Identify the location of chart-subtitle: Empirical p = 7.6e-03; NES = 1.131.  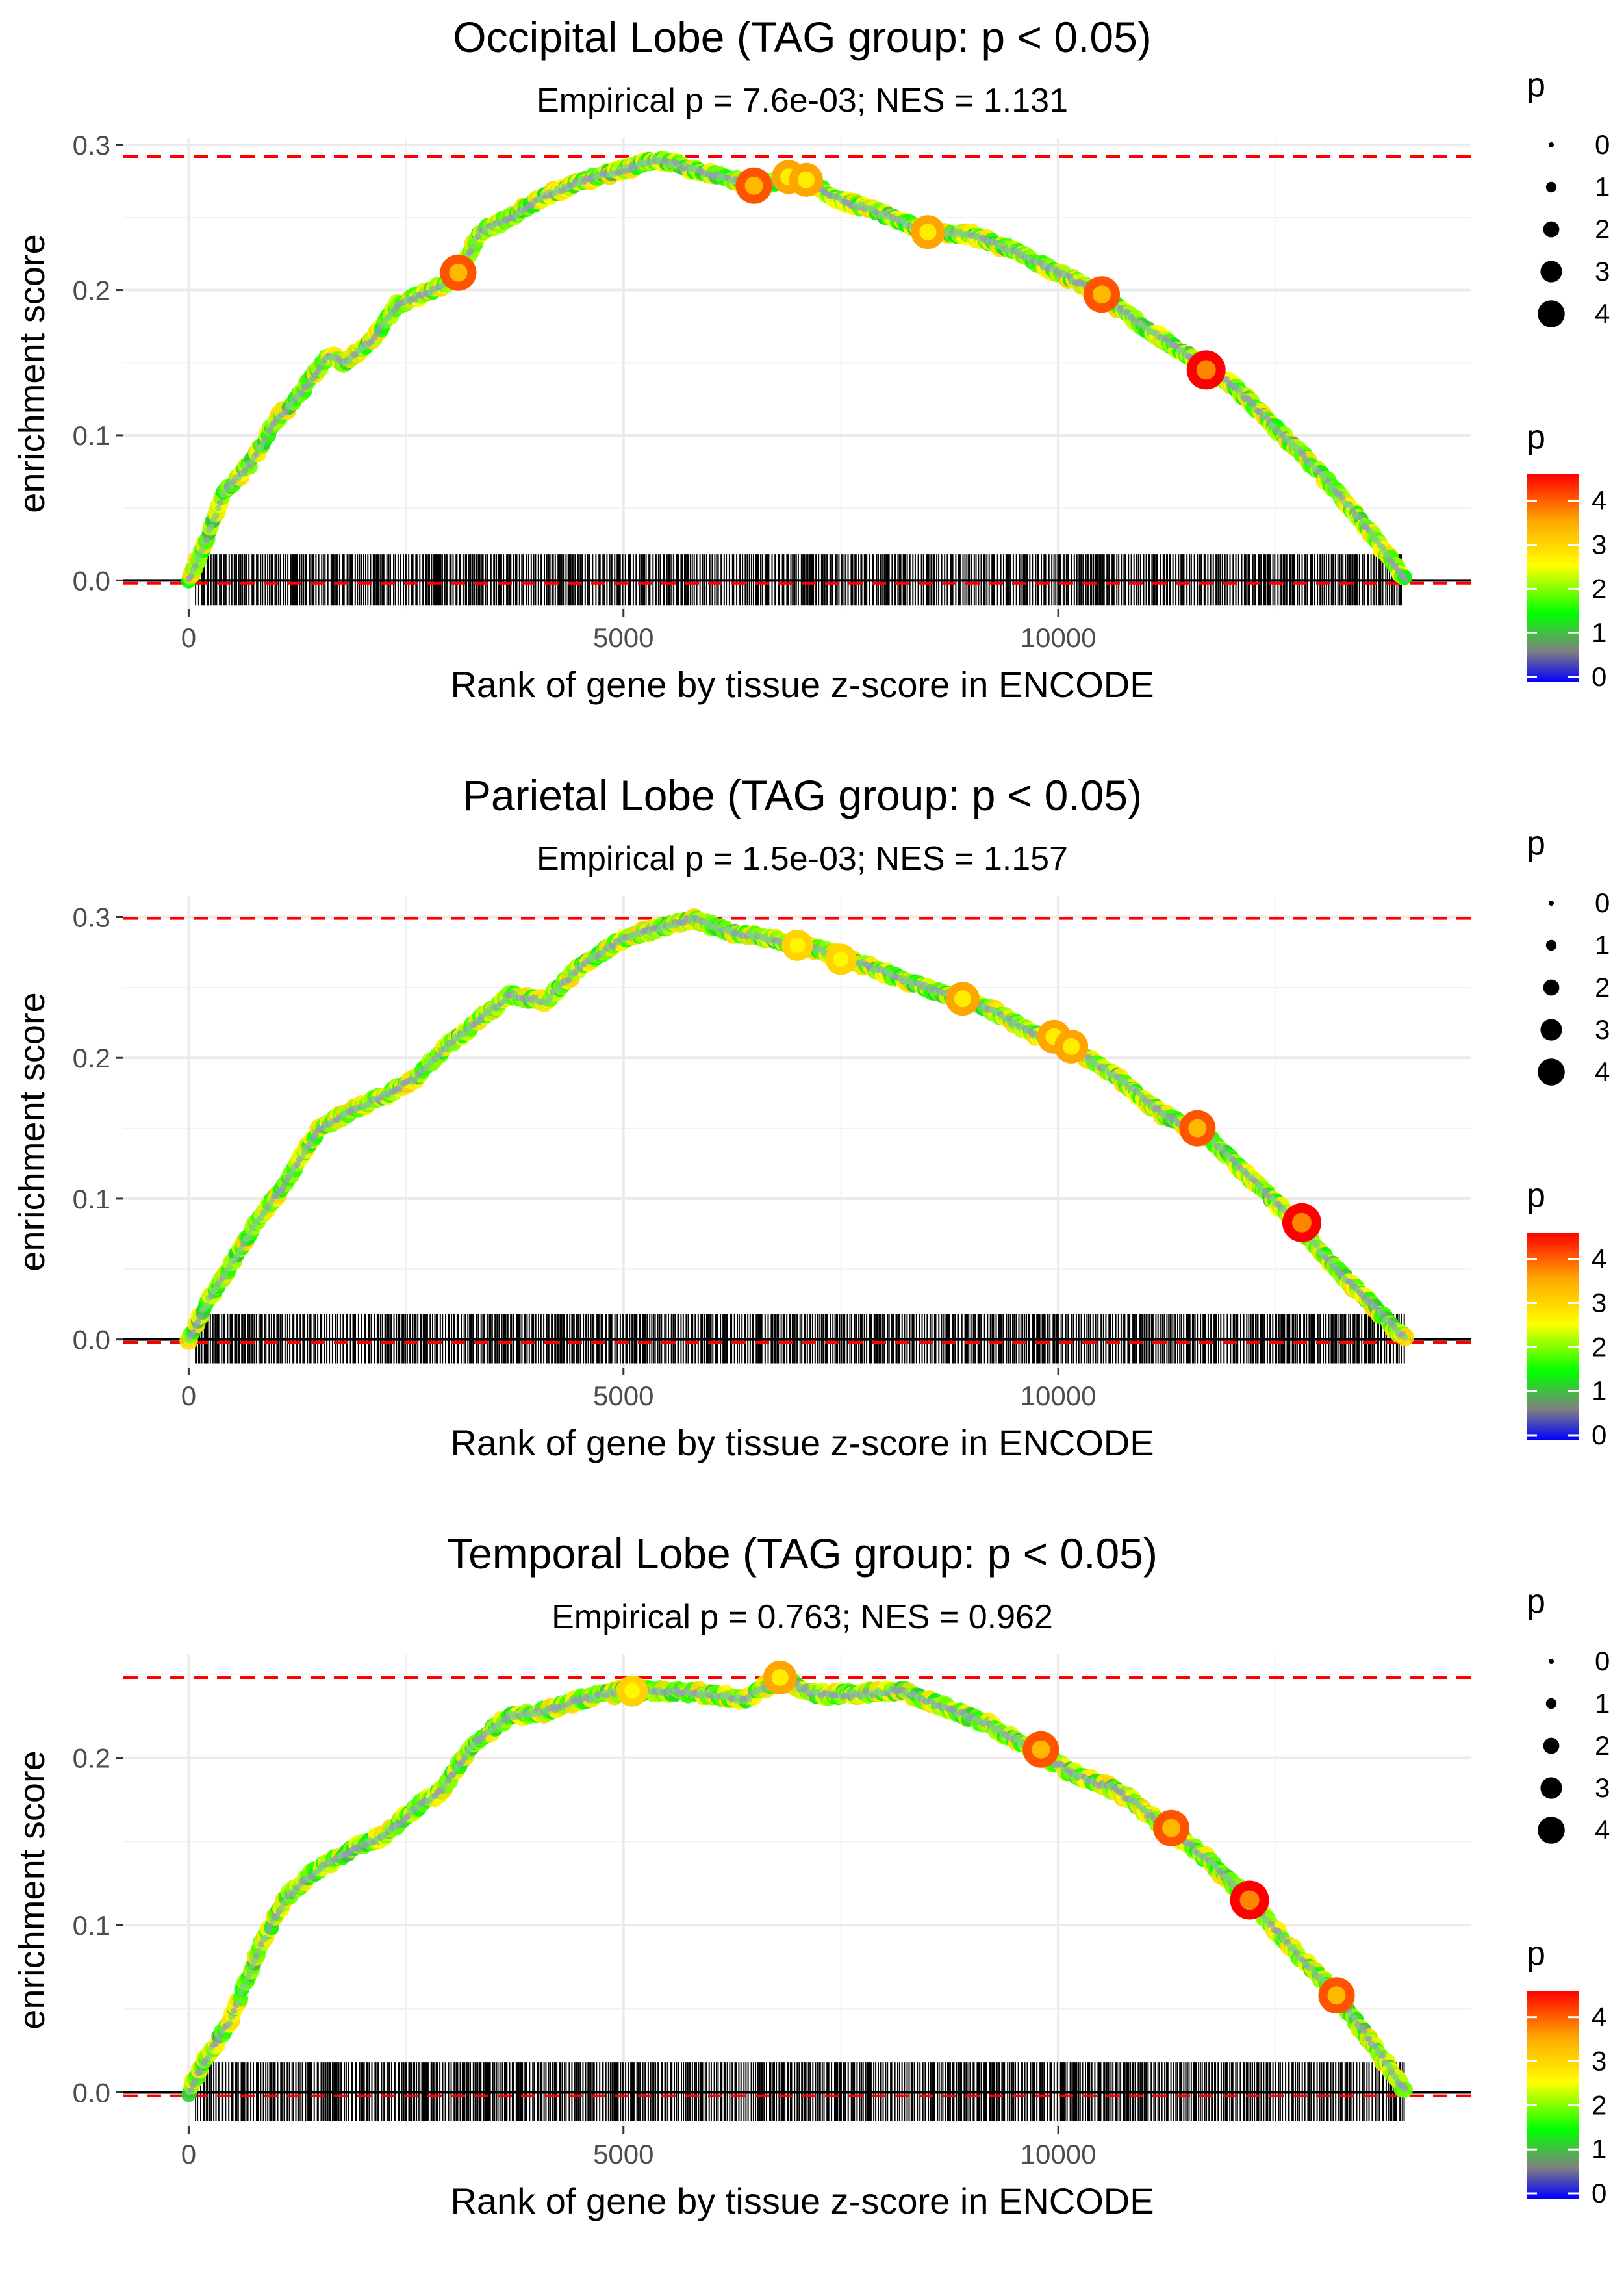
(802, 101).